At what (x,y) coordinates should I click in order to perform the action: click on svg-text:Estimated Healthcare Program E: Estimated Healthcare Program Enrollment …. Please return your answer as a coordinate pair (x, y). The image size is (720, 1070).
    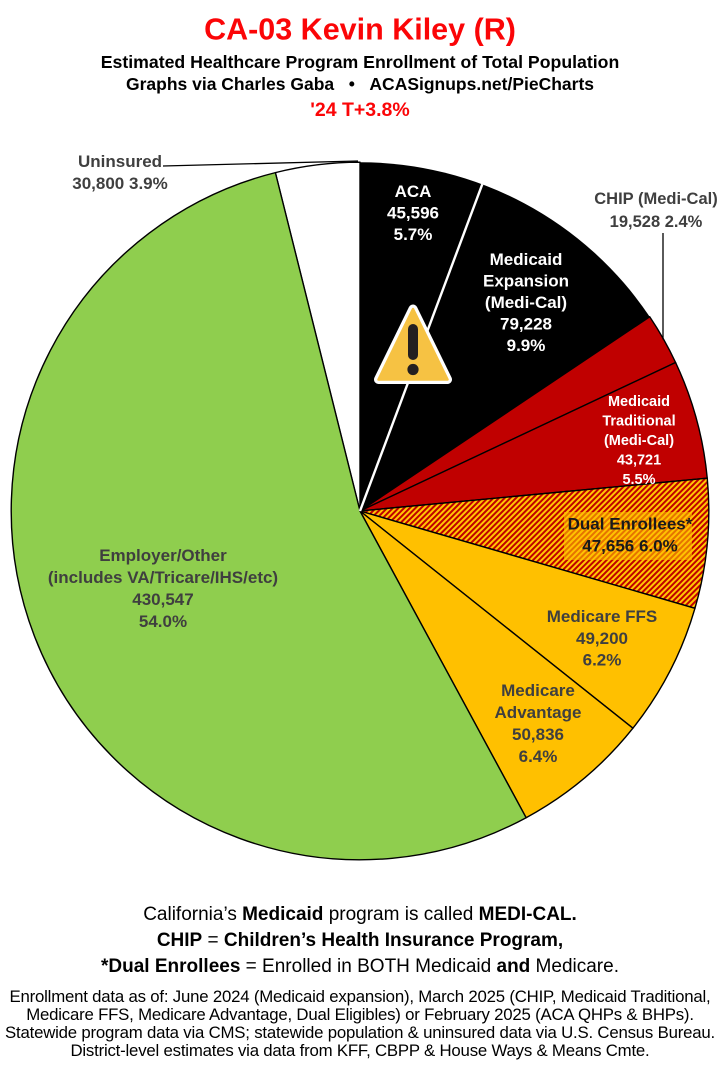
    Looking at the image, I should click on (360, 62).